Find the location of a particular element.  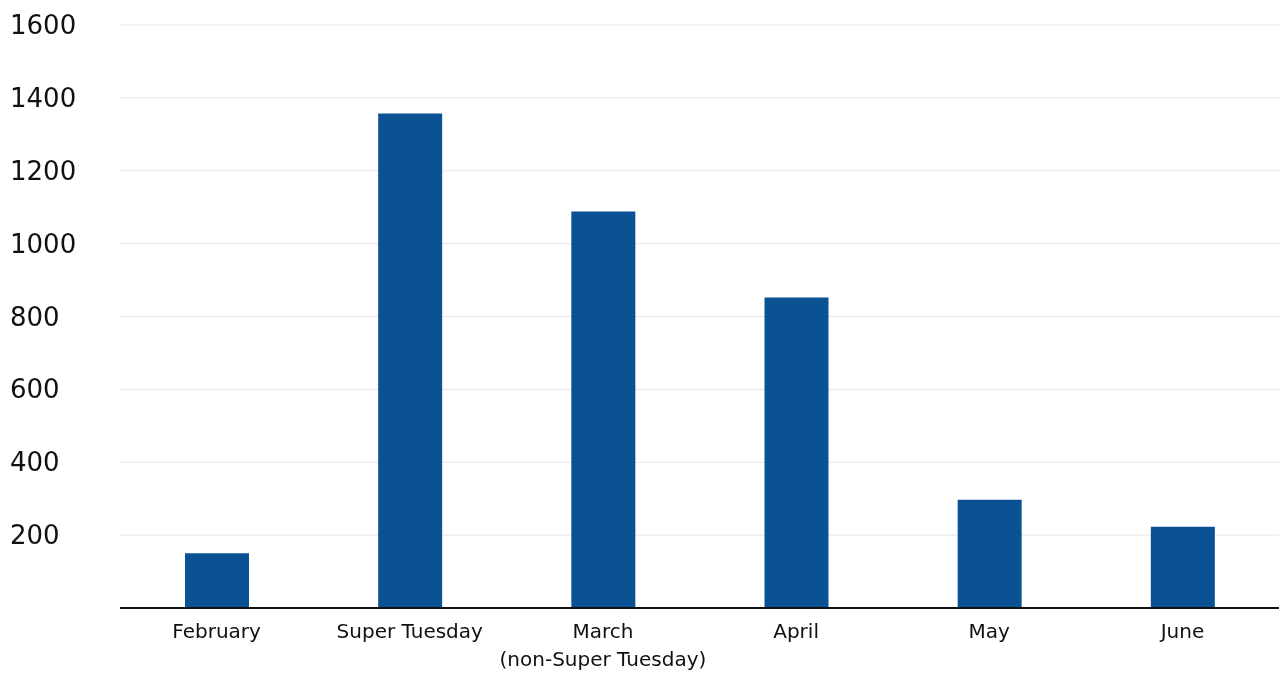

y-tick-label: 600 is located at coordinates (35, 389).